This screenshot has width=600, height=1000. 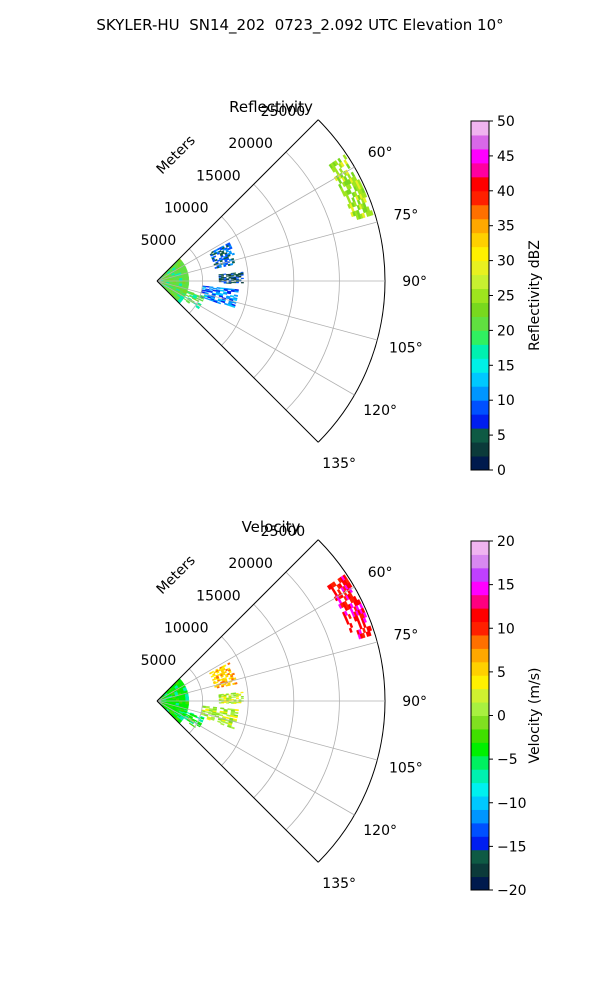 I want to click on theta-tick-label: 120°, so click(x=380, y=831).